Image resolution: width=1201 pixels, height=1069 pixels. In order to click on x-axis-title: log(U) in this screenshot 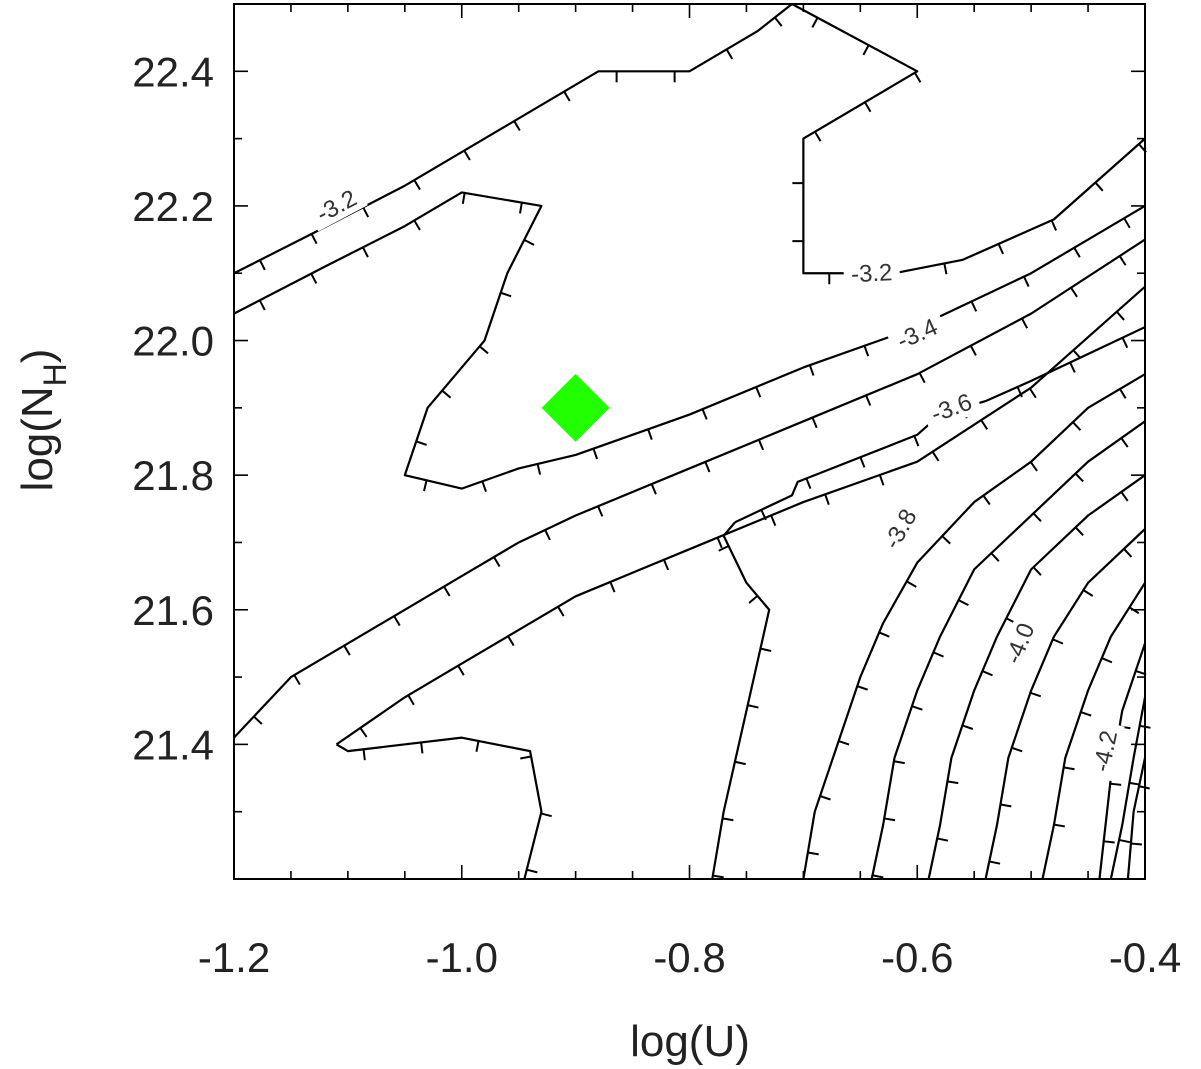, I will do `click(690, 1041)`.